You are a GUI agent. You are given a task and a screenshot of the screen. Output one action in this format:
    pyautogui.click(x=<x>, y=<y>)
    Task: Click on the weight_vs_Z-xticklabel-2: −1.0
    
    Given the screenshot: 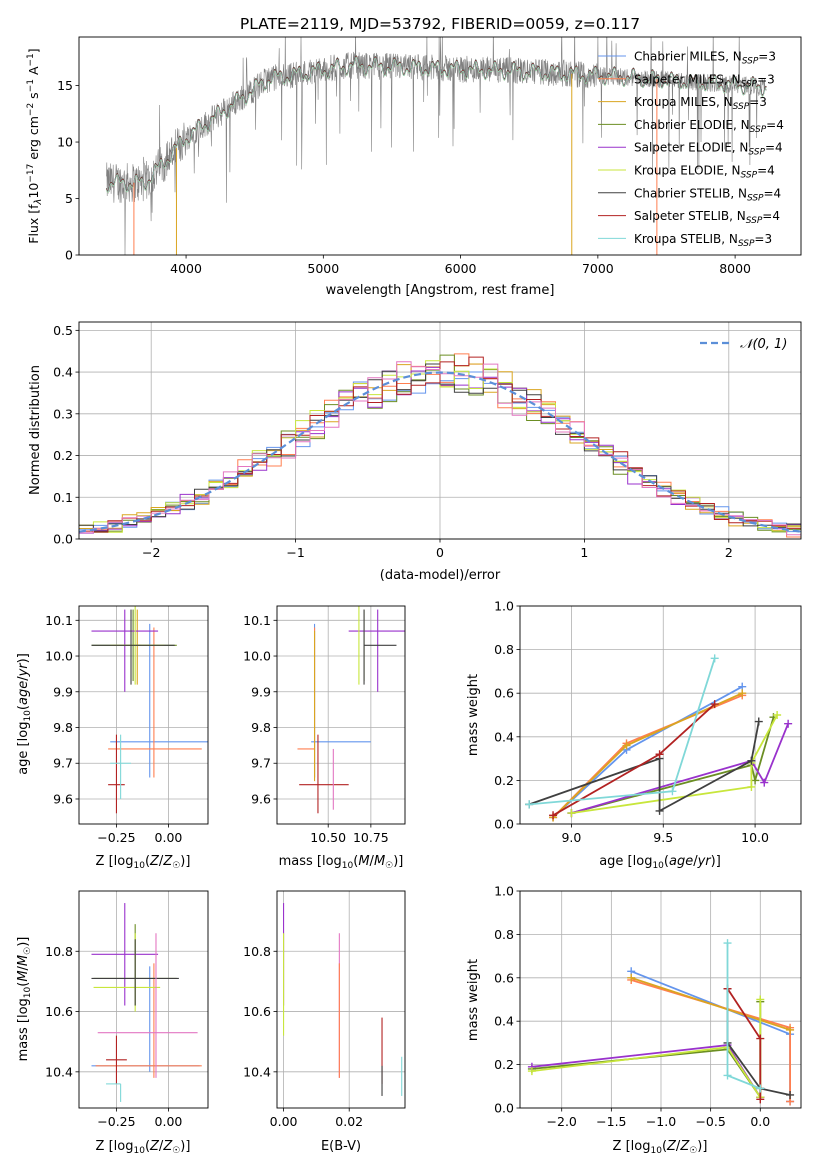 What is the action you would take?
    pyautogui.click(x=661, y=1121)
    